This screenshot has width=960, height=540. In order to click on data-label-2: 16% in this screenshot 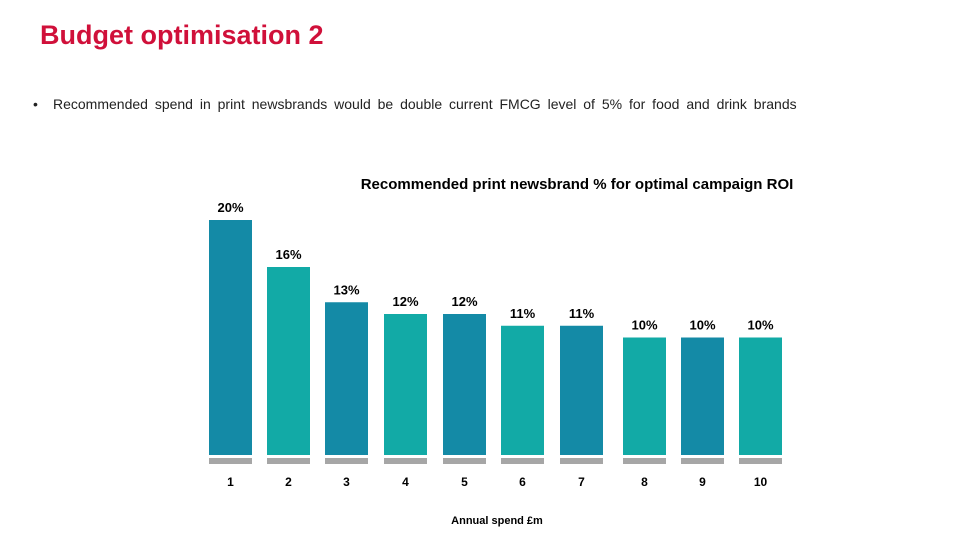, I will do `click(288, 254)`.